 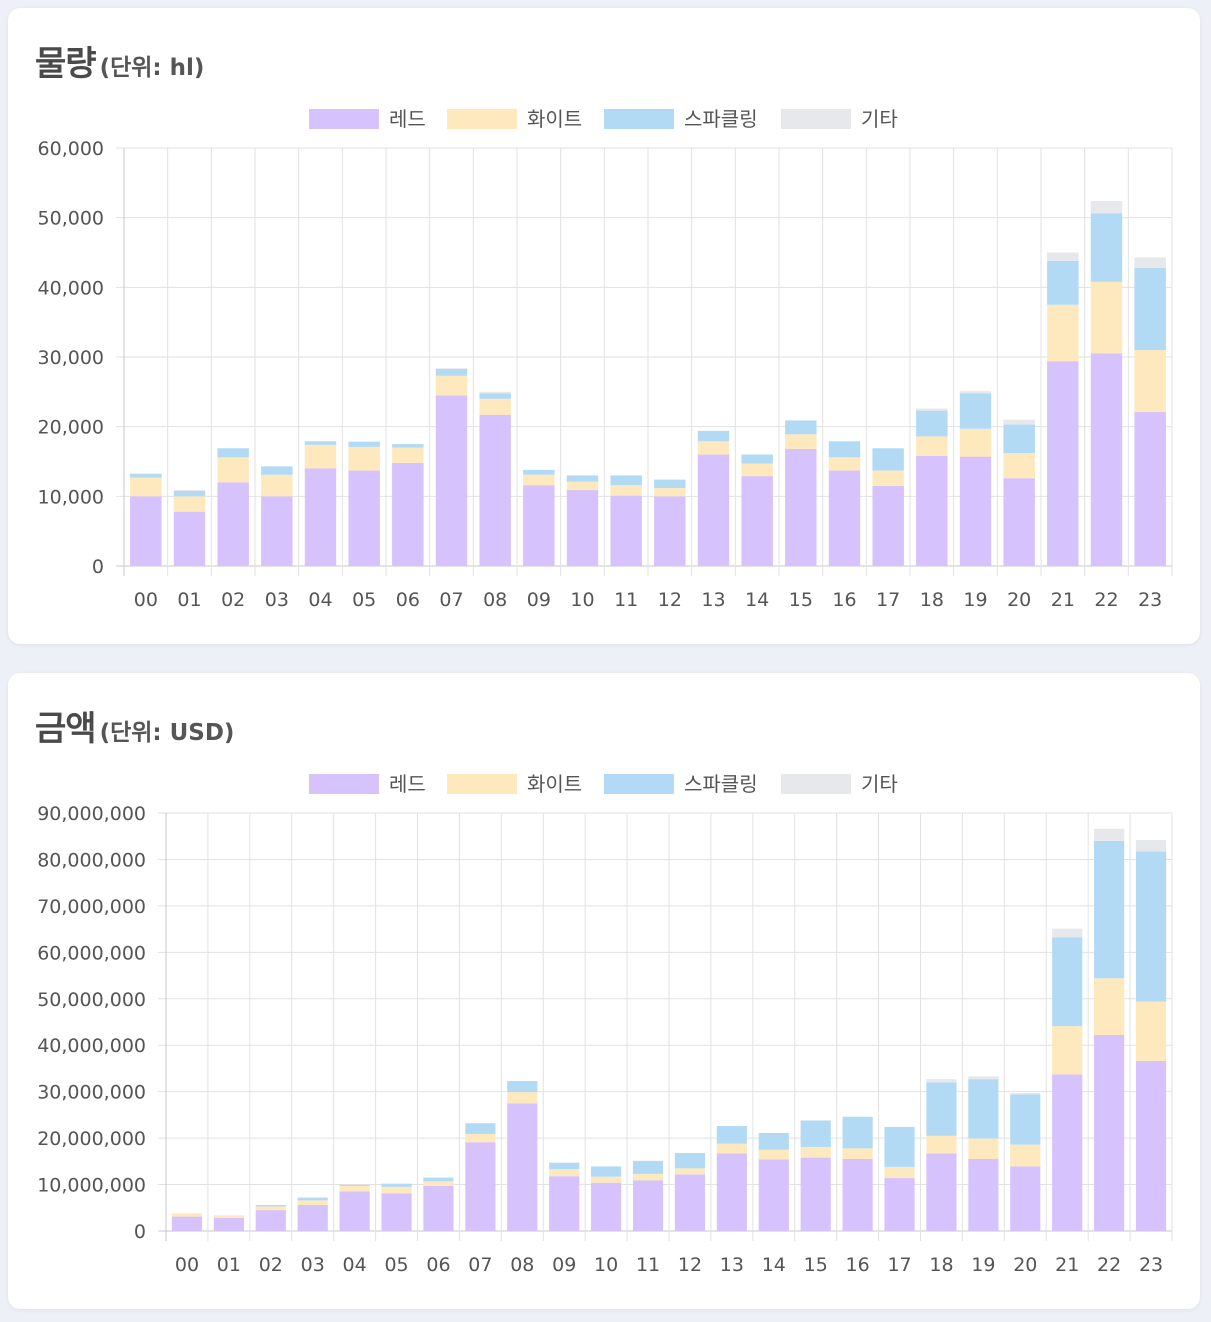 I want to click on x-tick-label: 15, so click(x=801, y=600).